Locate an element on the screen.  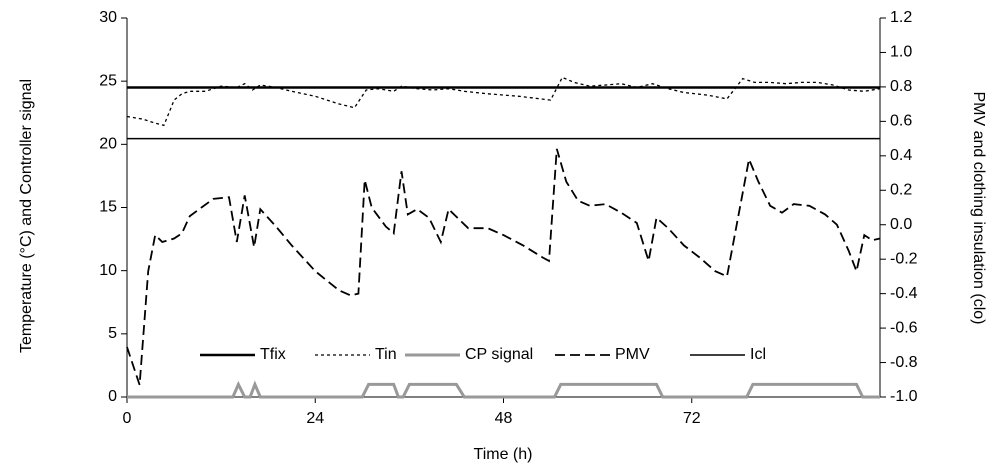
legend-label: CP signal is located at coordinates (499, 354).